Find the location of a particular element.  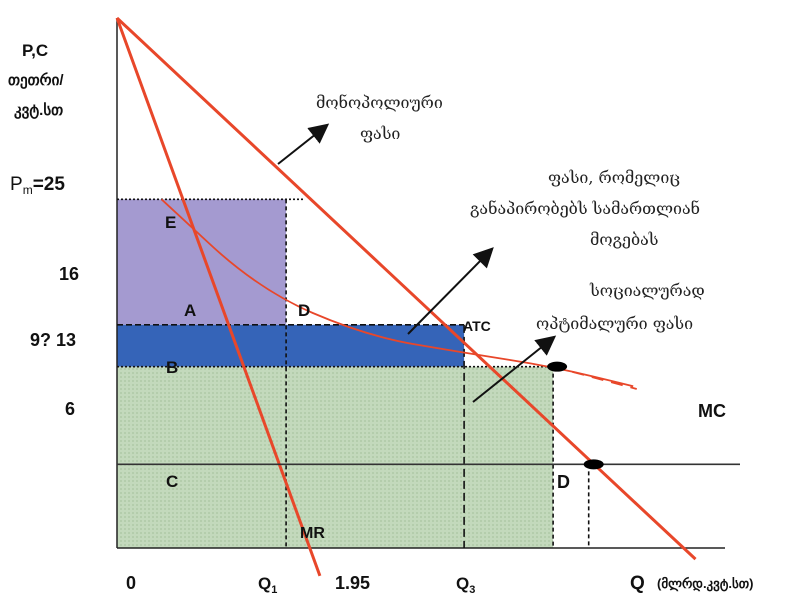

y-axis-title-1: P,C is located at coordinates (35, 50).